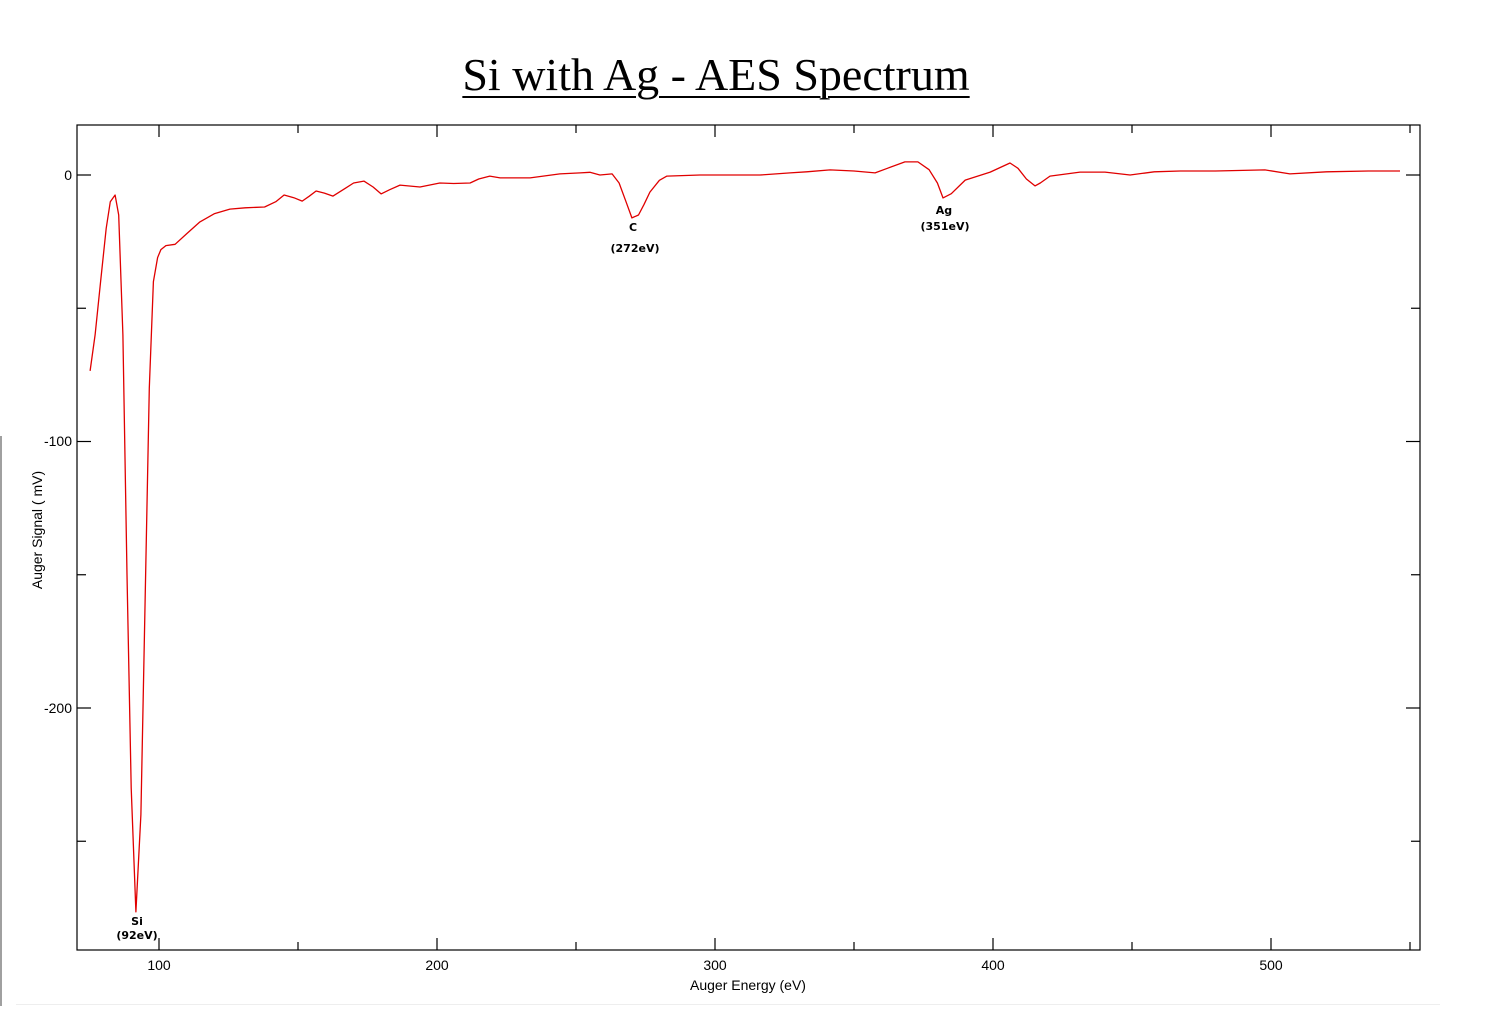 The image size is (1502, 1012). What do you see at coordinates (159, 965) in the screenshot?
I see `x-tick-label: 100` at bounding box center [159, 965].